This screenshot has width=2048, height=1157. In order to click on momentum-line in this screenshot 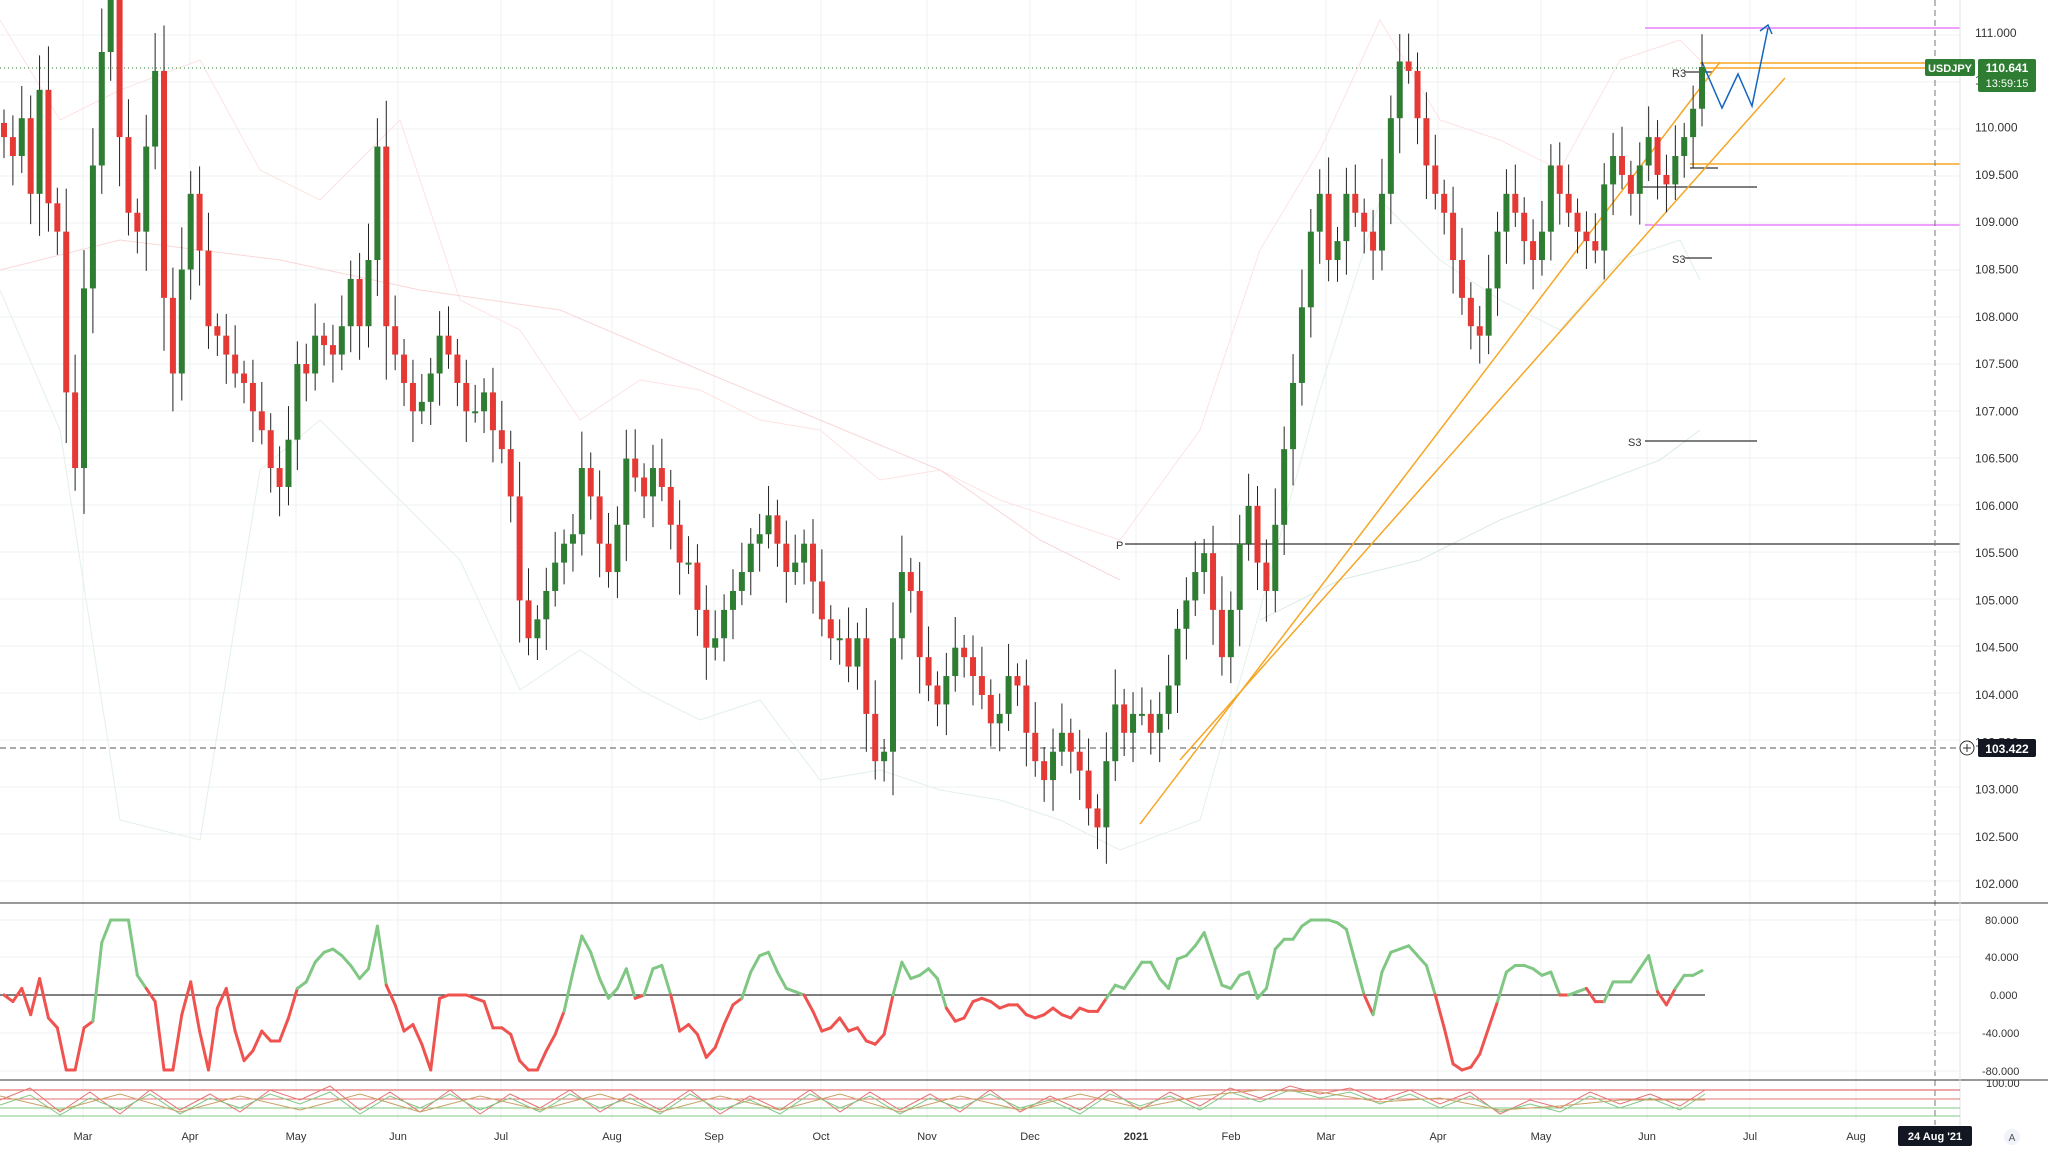, I will do `click(853, 995)`.